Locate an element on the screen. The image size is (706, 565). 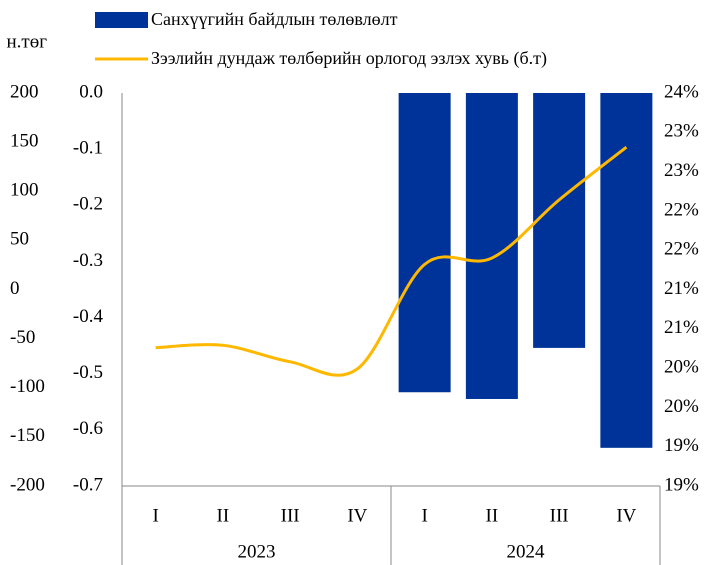
legend-swatch is located at coordinates (121, 20).